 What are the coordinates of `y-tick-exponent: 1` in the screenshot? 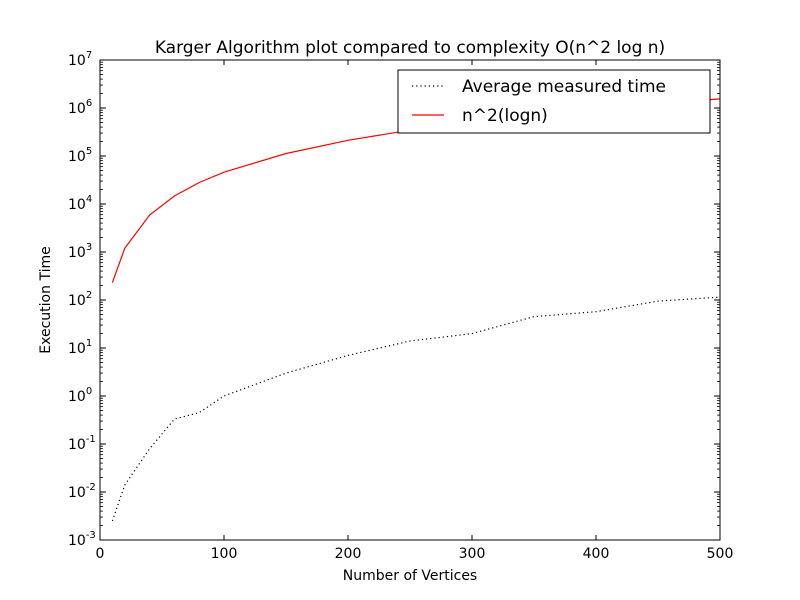 It's located at (89, 343).